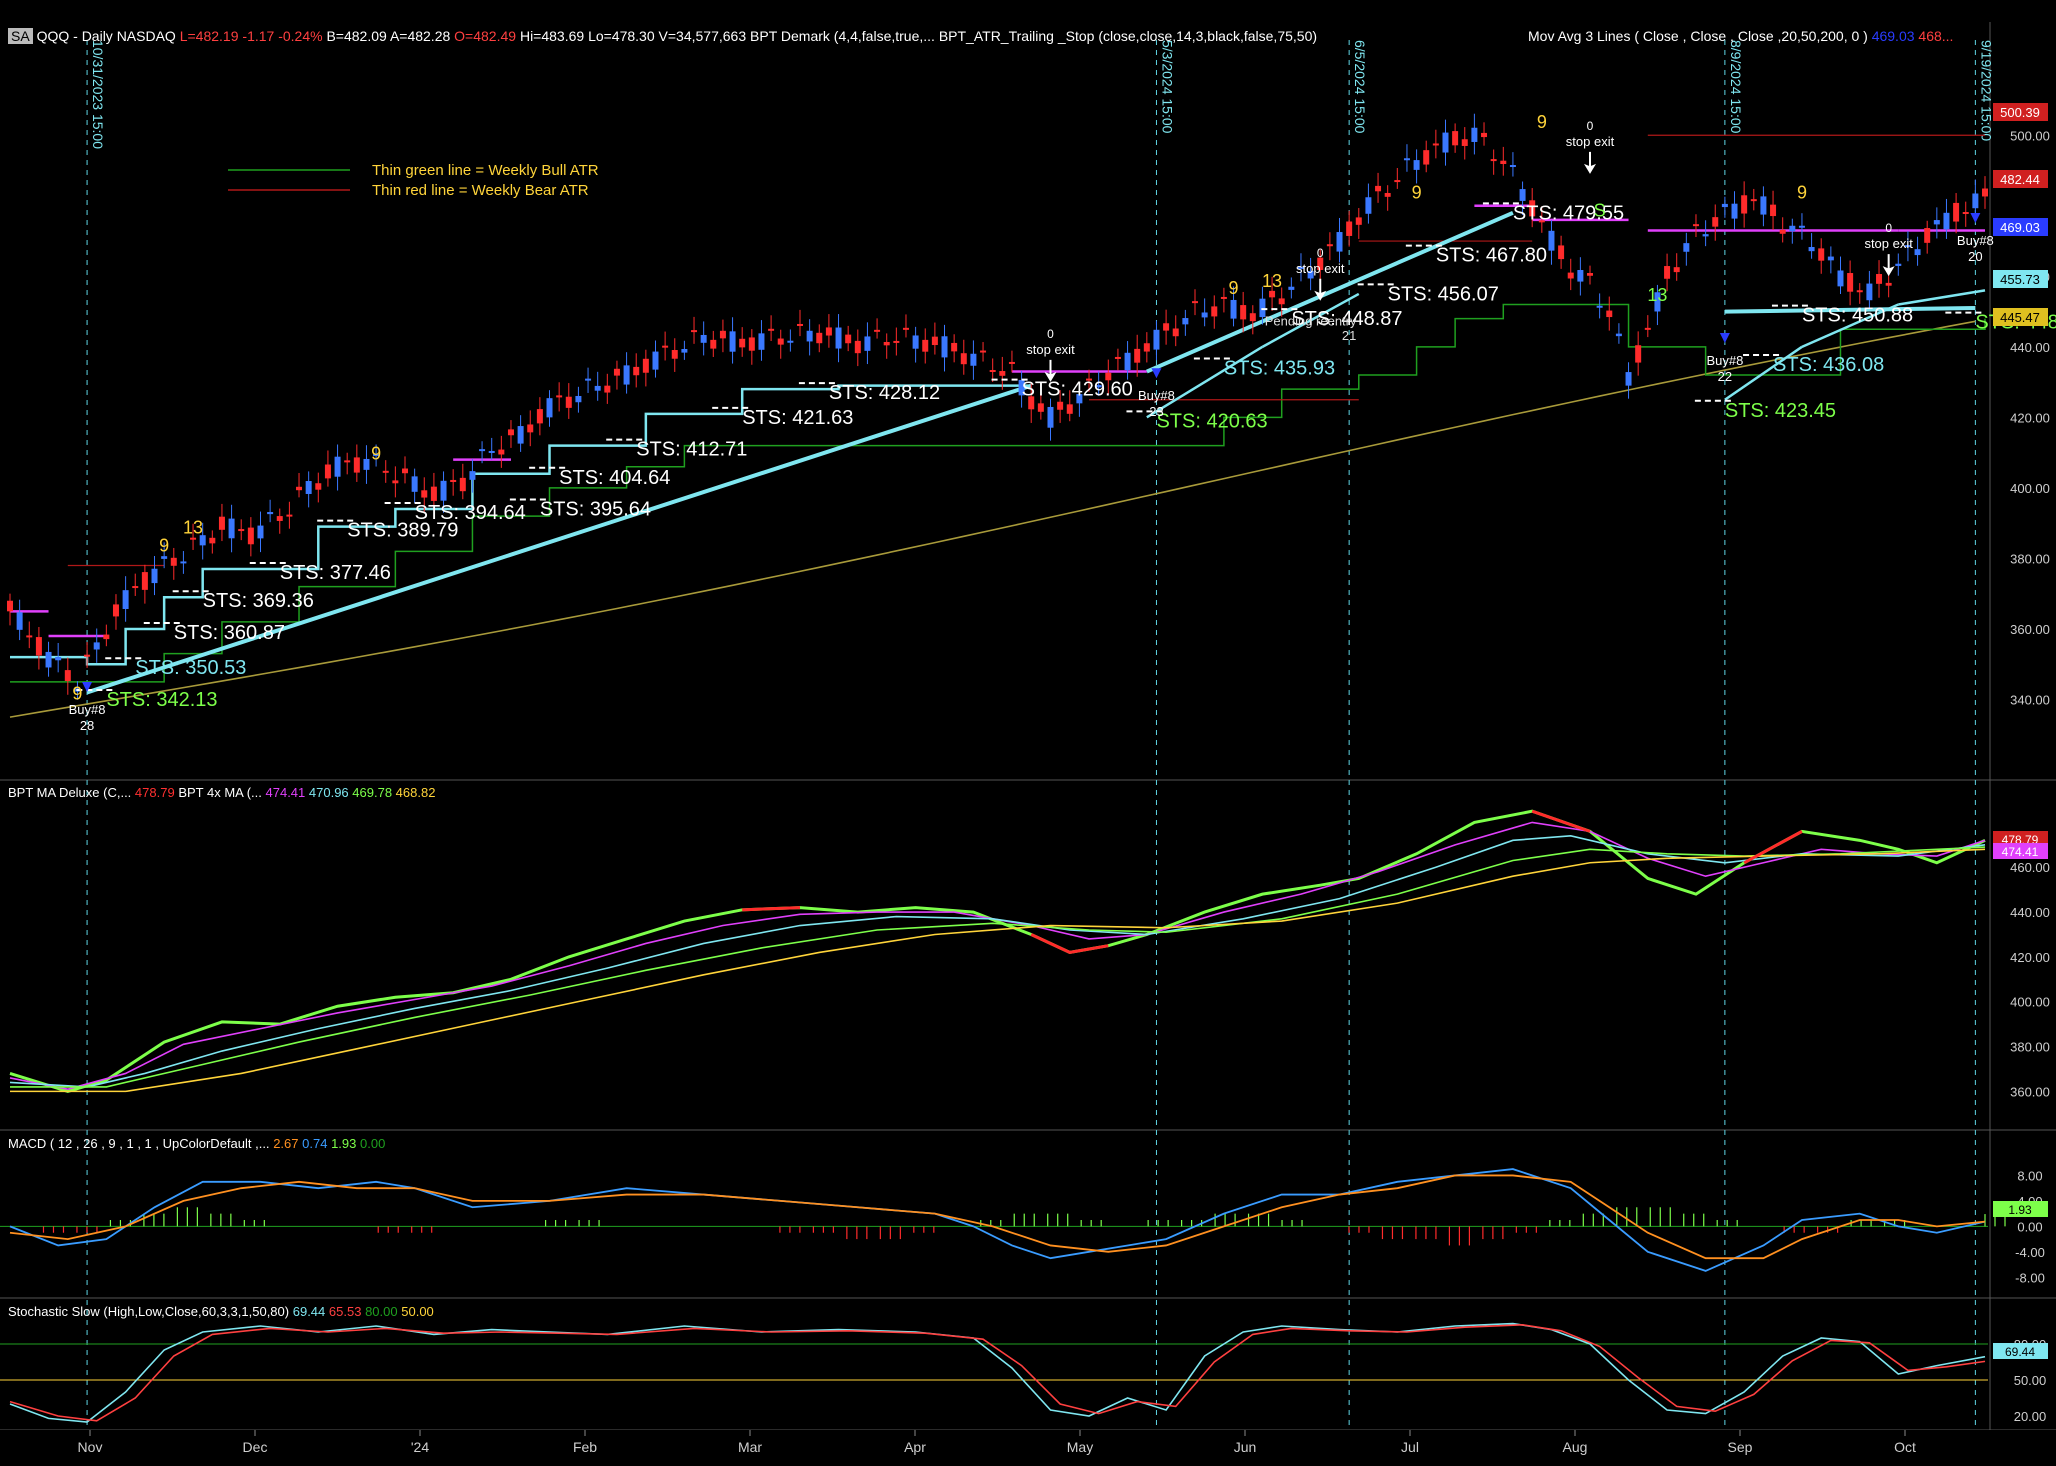 The width and height of the screenshot is (2056, 1466). Describe the element at coordinates (309, 1311) in the screenshot. I see `stoch-value-1: 69.44` at that location.